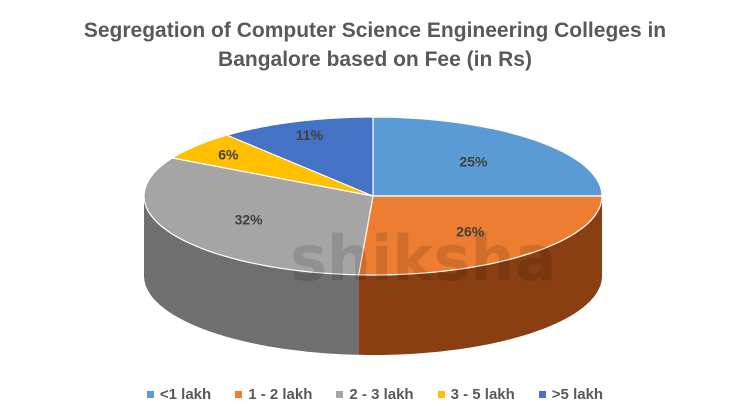  What do you see at coordinates (473, 161) in the screenshot?
I see `data-label-0: 25%` at bounding box center [473, 161].